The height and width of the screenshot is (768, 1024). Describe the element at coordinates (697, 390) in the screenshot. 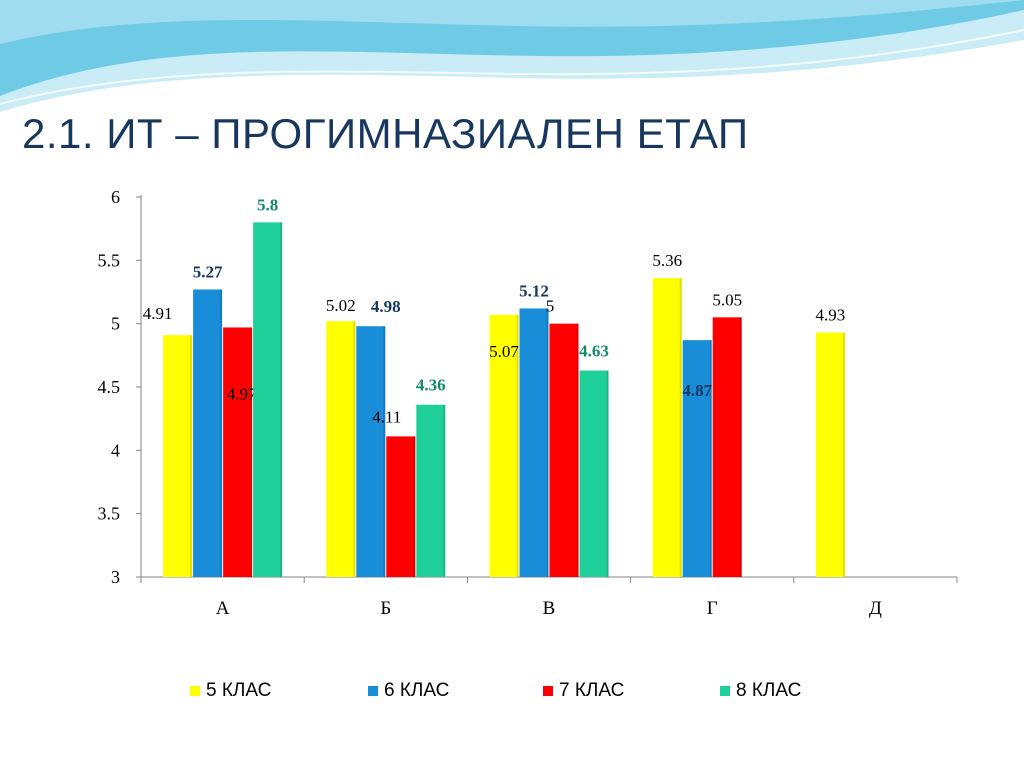

I see `data-label: 4.87` at that location.